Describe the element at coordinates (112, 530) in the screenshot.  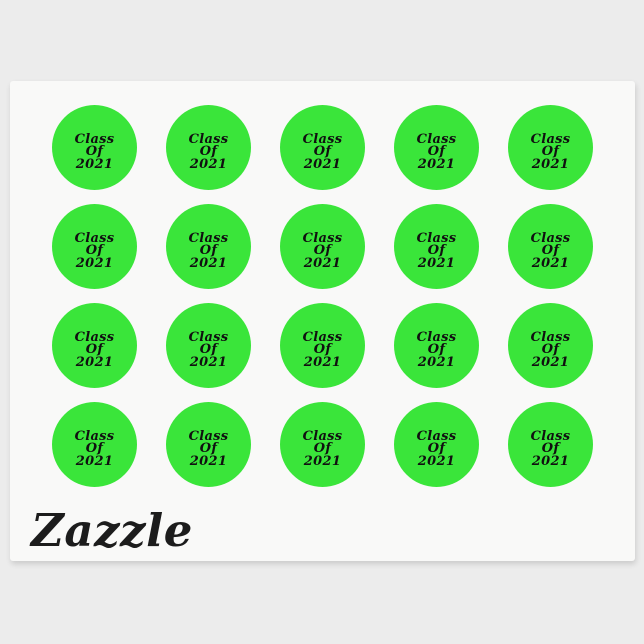
I see `zazzle-logo: Zazzle` at that location.